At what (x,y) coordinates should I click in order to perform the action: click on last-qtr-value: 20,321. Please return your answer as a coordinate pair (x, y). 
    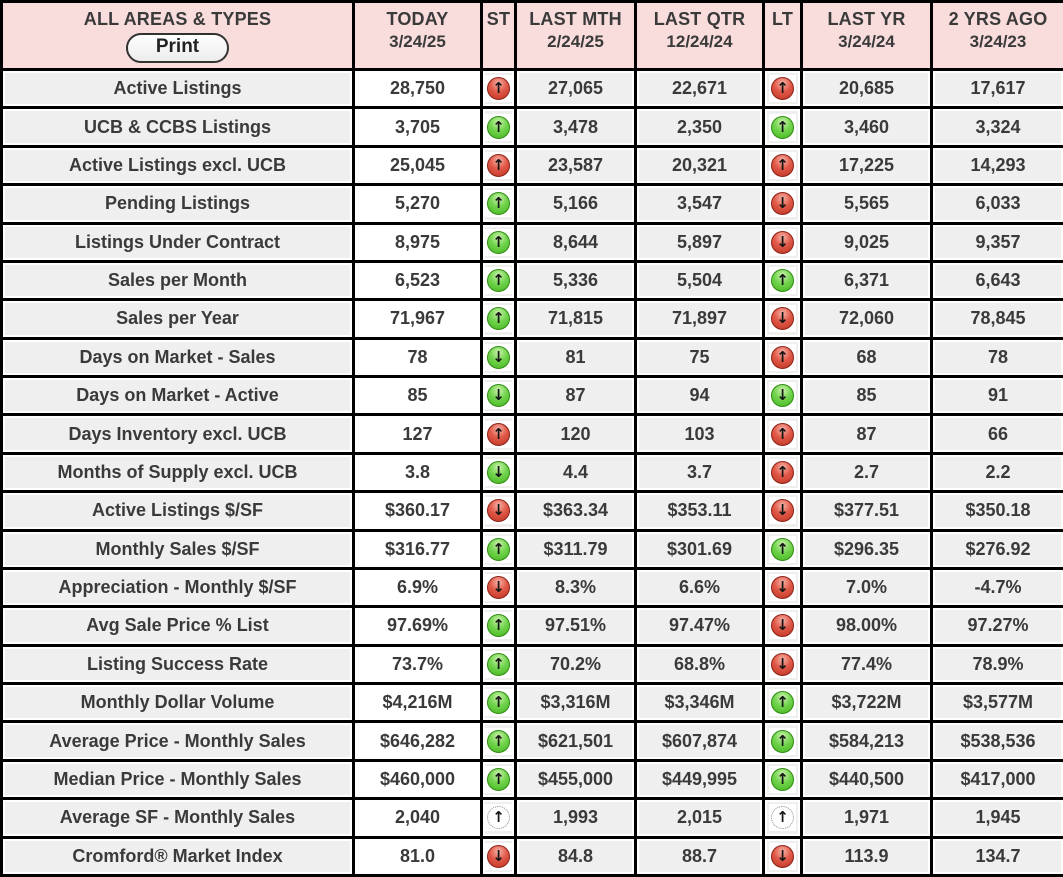
    Looking at the image, I should click on (699, 165).